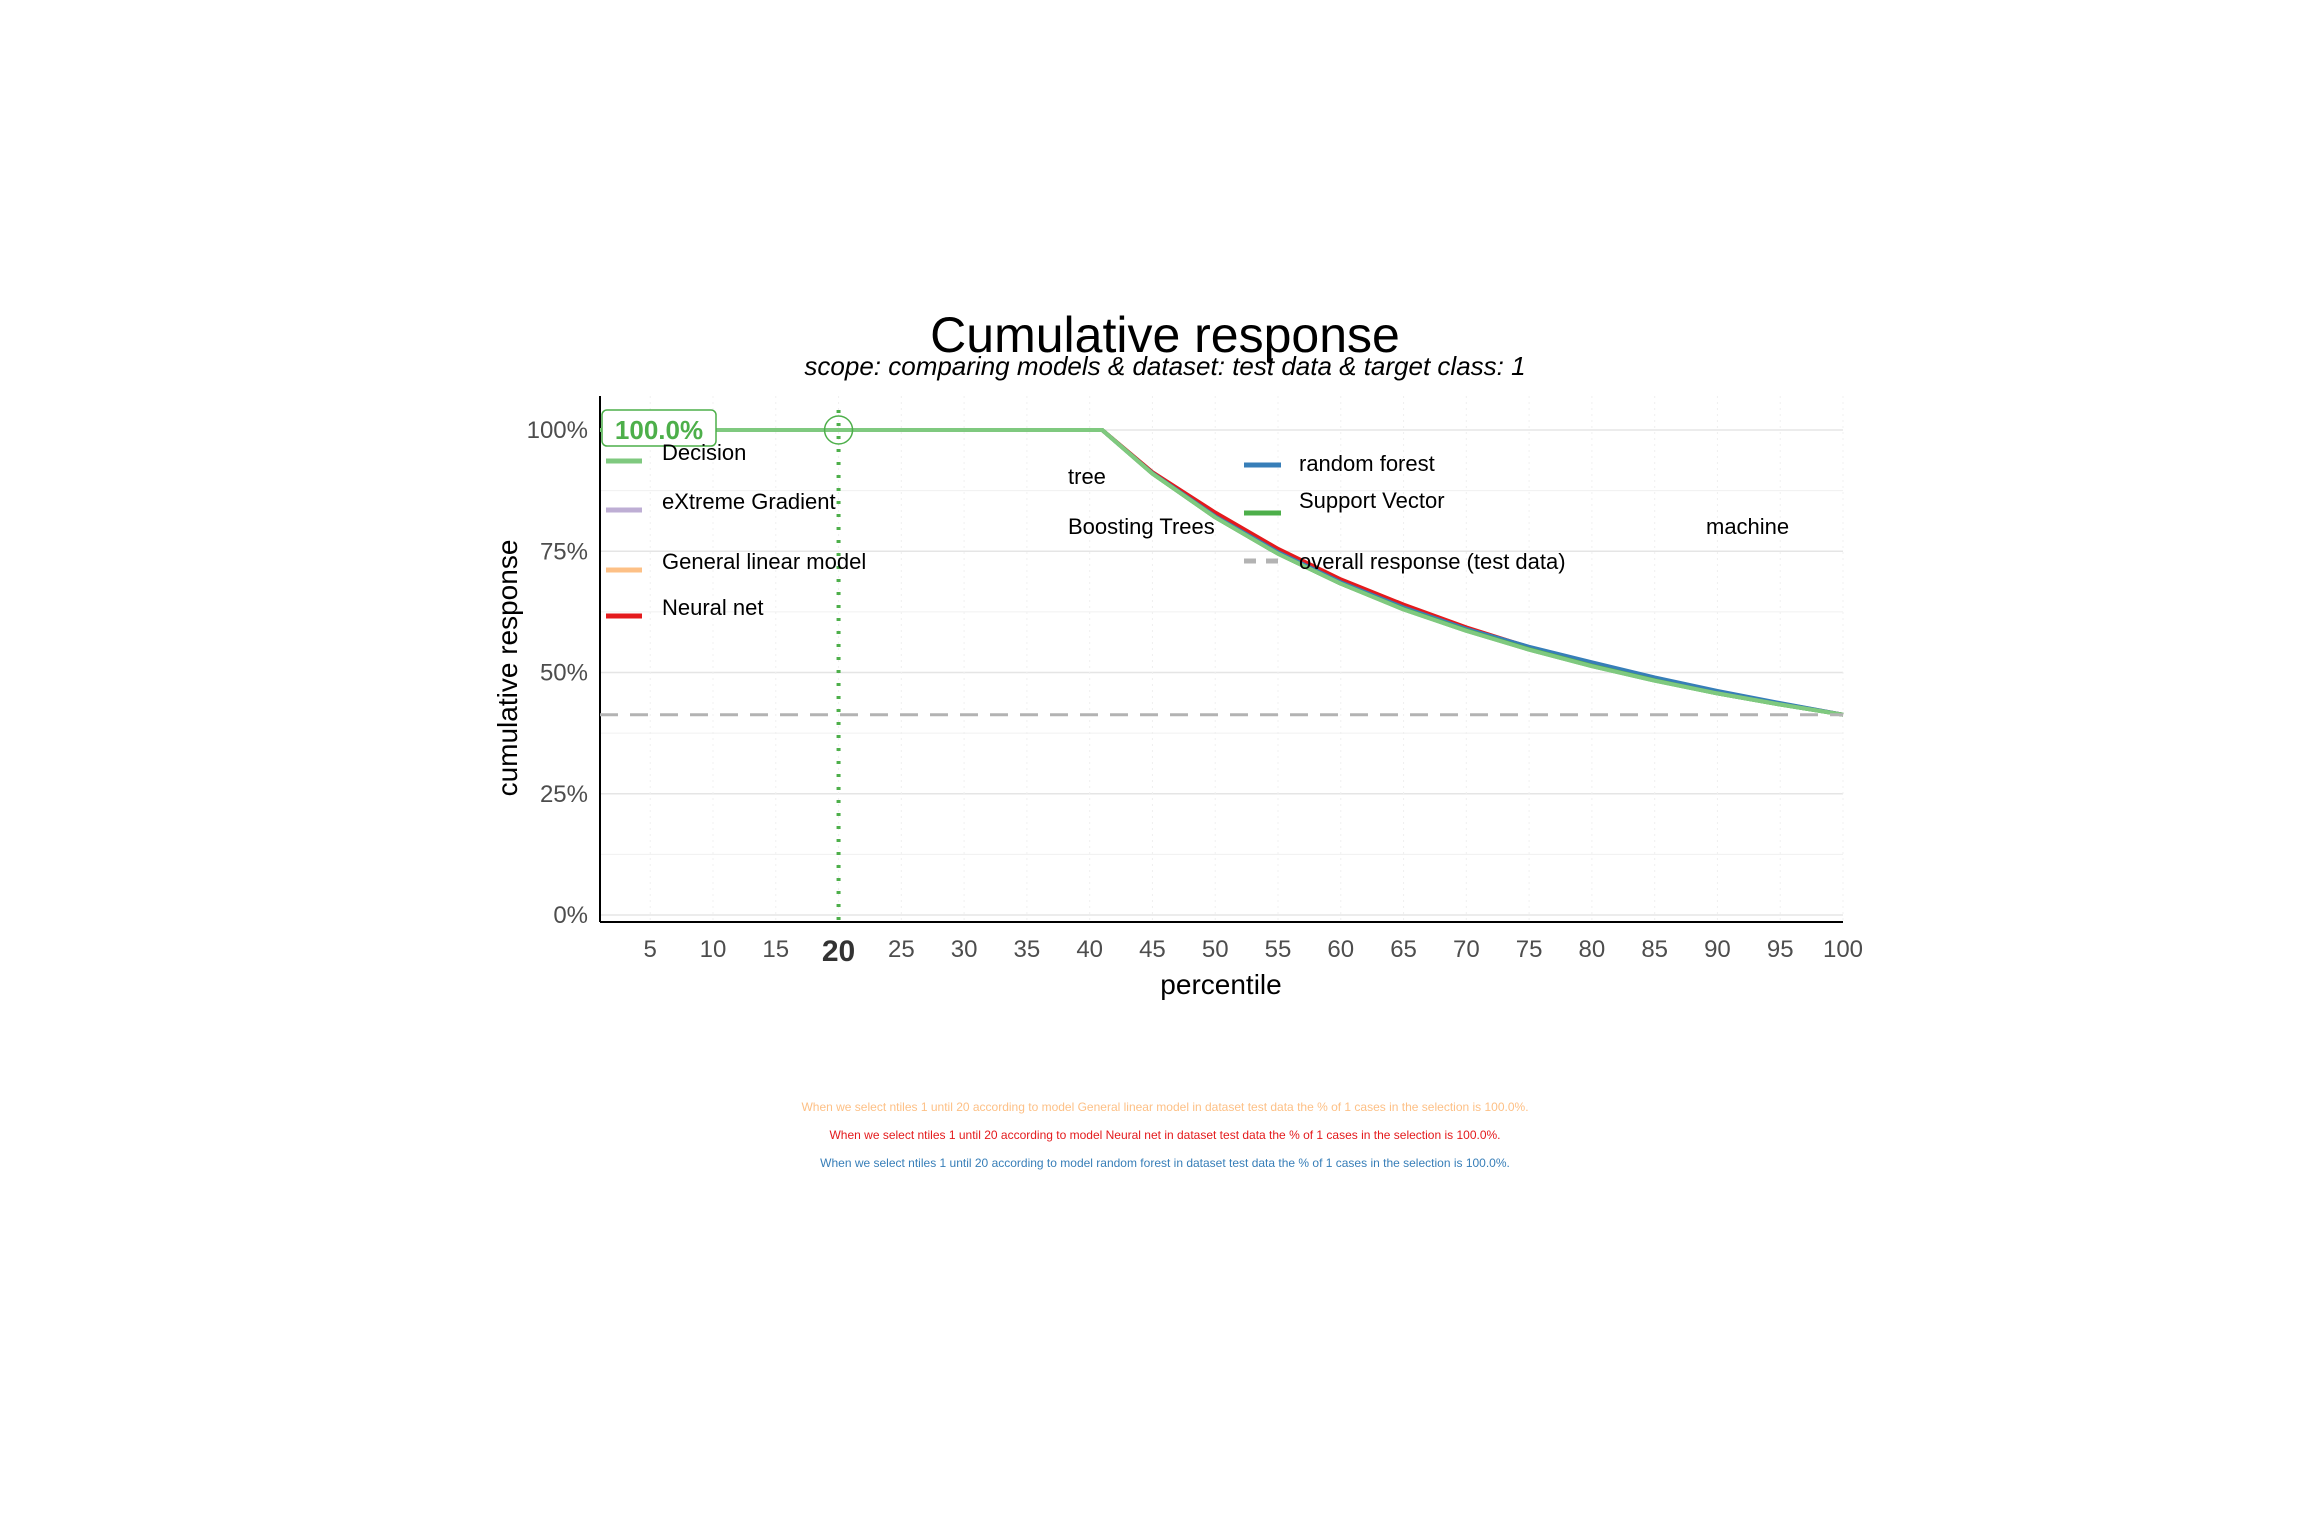 This screenshot has width=2304, height=1536. I want to click on highlight-label: 100.0%, so click(659, 430).